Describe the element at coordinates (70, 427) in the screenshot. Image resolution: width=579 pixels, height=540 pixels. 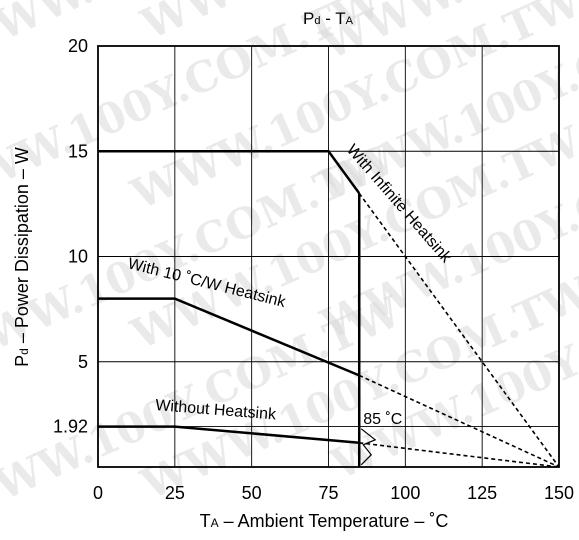
I see `y-tick-label: 1.92` at that location.